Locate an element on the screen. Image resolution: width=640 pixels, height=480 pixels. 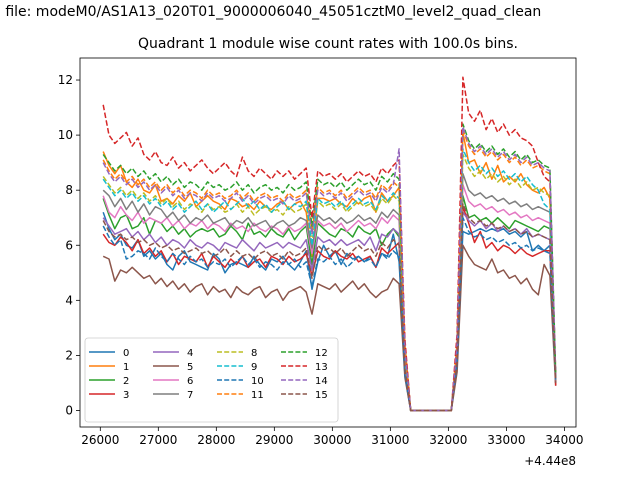
legend-label-5: 5 is located at coordinates (190, 367).